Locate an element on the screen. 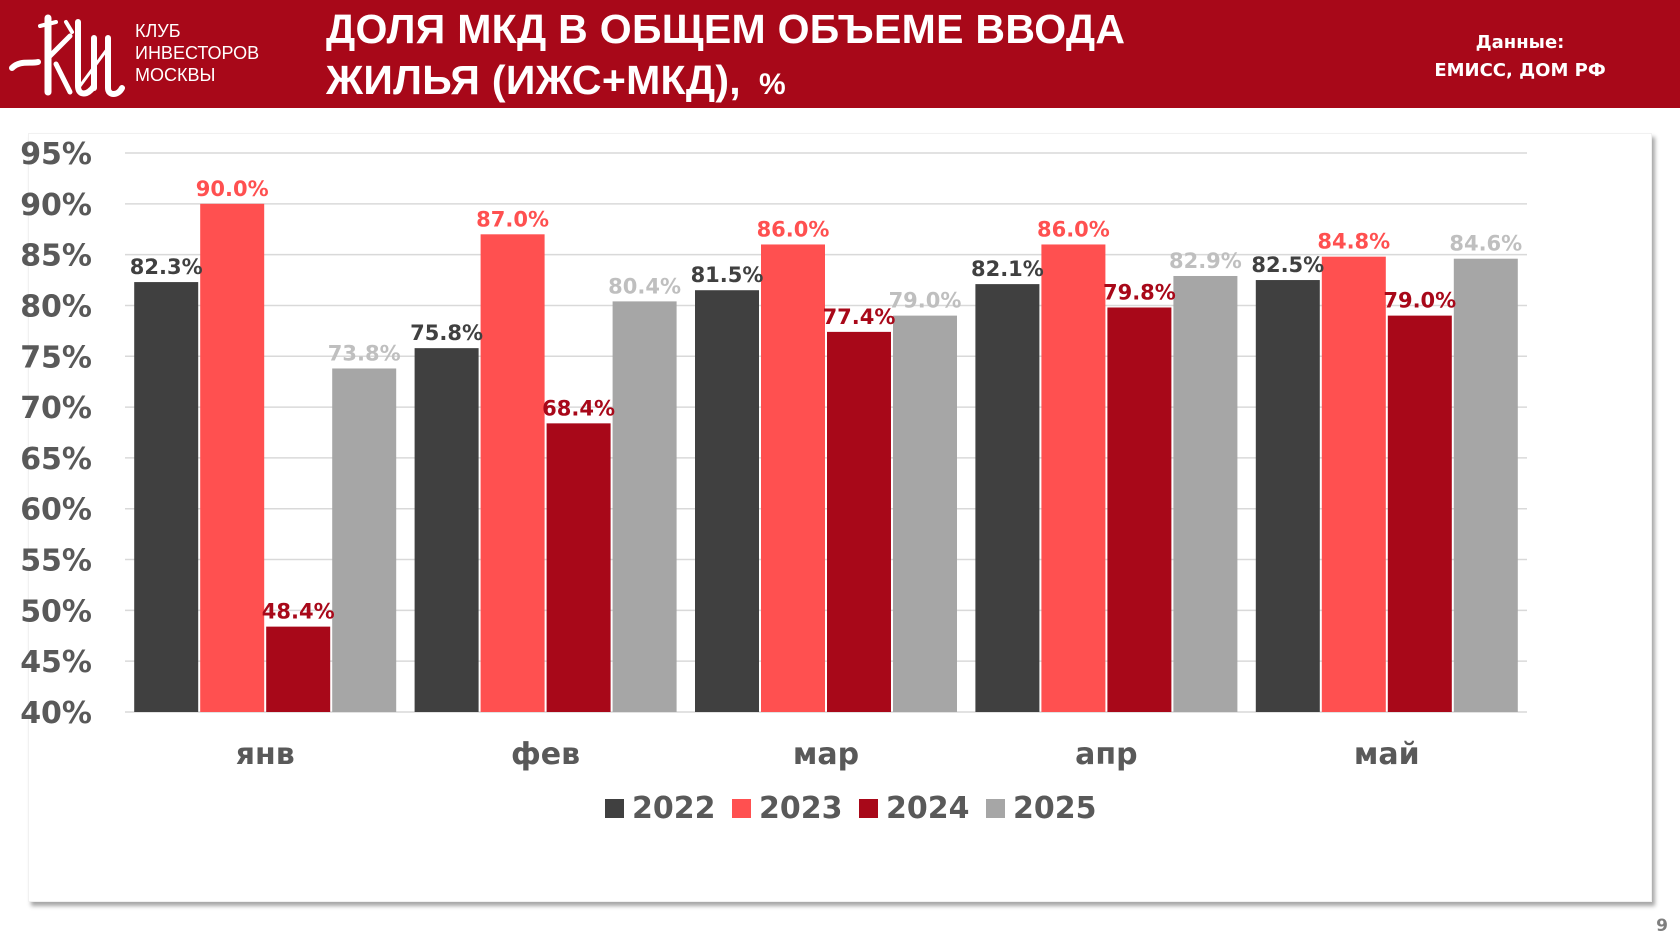 This screenshot has height=945, width=1680. y-tick-label: 95% is located at coordinates (56, 154).